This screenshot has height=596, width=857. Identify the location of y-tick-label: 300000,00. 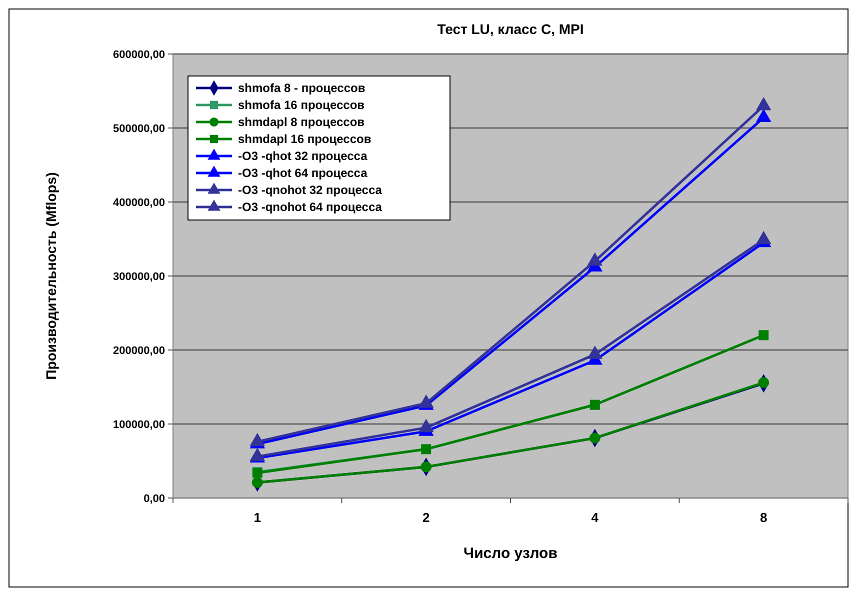
(139, 277).